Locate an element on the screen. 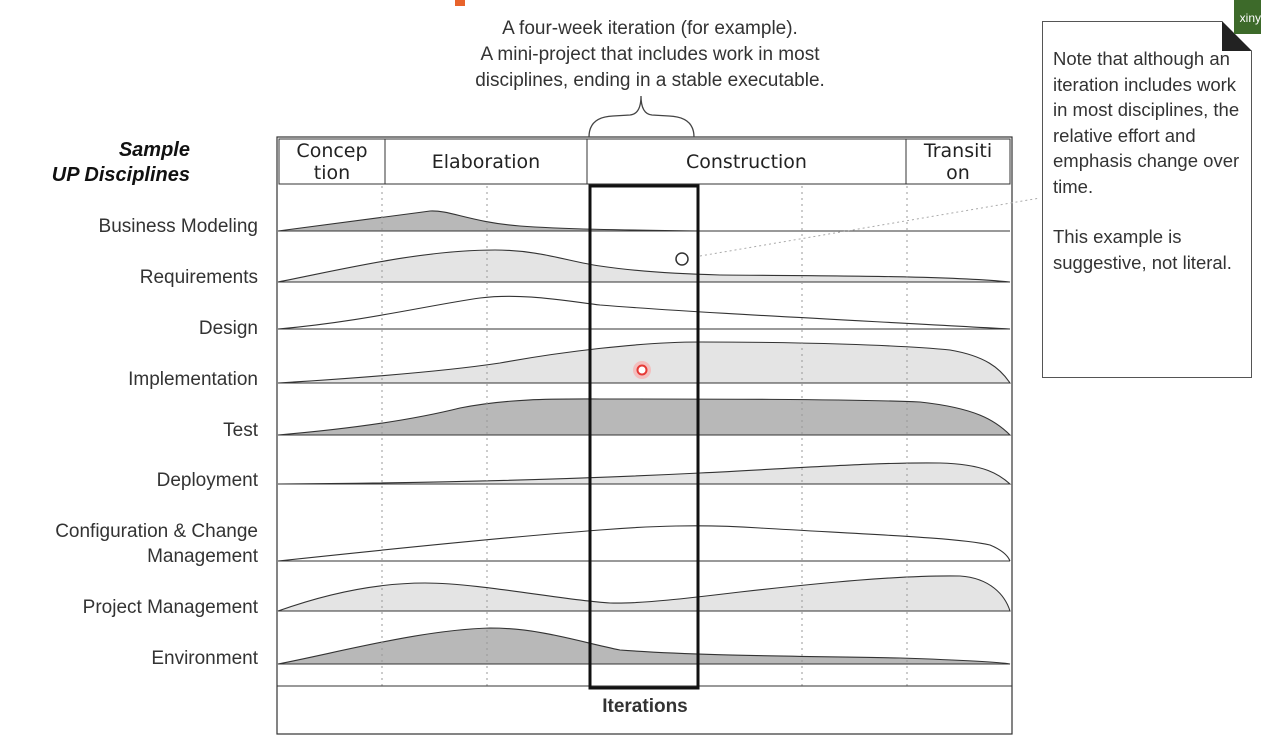  phase-elaboration: Elaboration is located at coordinates (486, 162).